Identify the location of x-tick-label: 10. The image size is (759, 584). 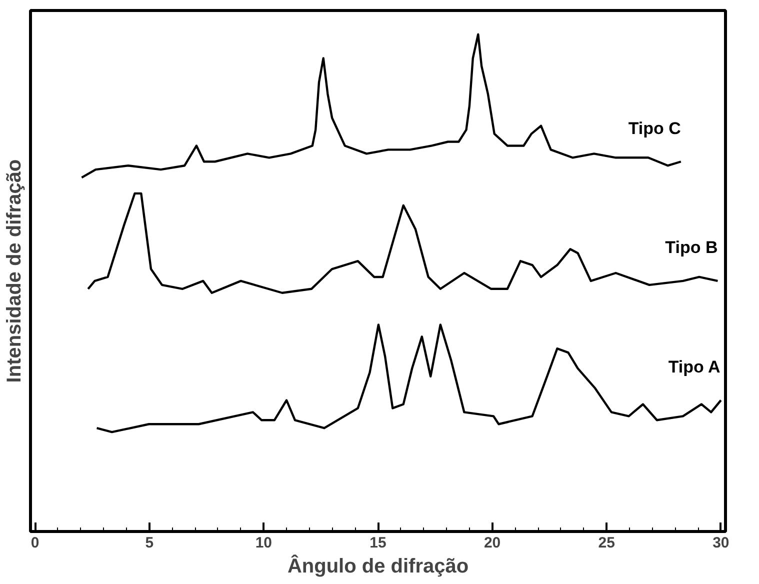
(263, 543).